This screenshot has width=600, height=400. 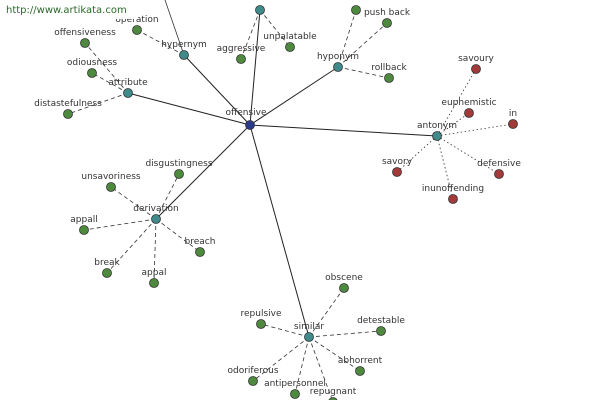 What do you see at coordinates (85, 33) in the screenshot?
I see `leaf-label: offensiveness` at bounding box center [85, 33].